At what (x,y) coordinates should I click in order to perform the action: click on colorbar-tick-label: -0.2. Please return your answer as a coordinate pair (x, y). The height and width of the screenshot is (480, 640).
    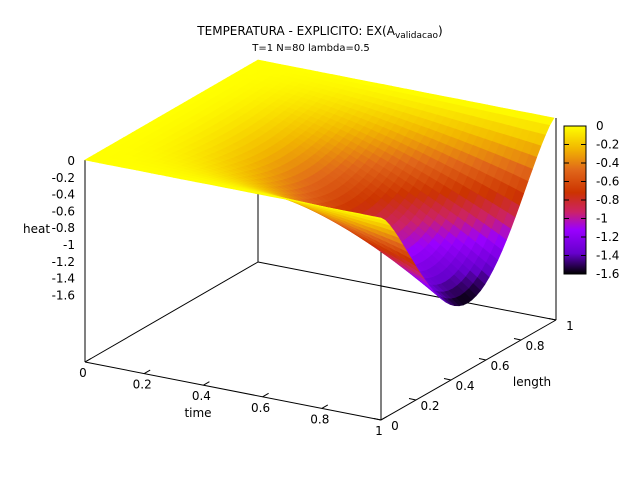
    Looking at the image, I should click on (607, 145).